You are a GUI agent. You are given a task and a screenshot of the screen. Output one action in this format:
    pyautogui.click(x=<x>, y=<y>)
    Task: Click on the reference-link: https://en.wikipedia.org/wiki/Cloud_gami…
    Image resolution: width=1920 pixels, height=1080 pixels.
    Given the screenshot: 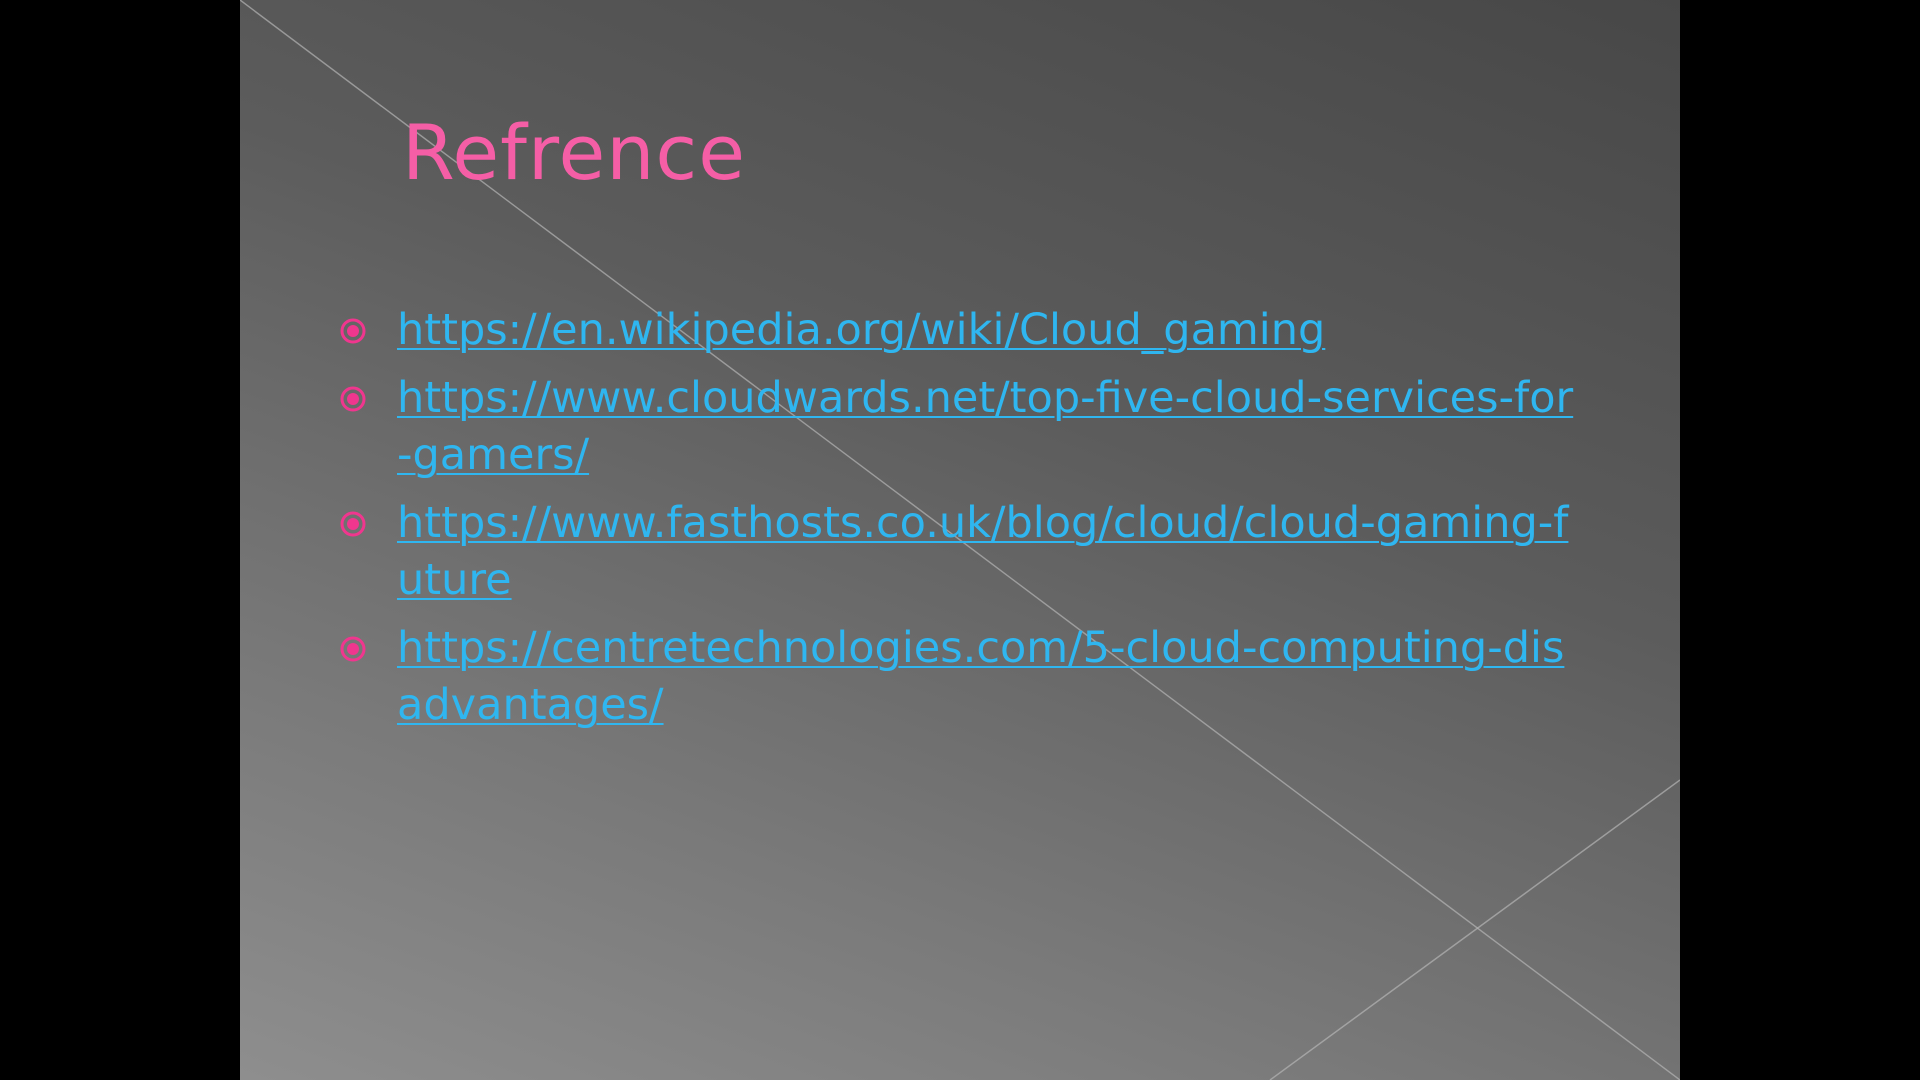 What is the action you would take?
    pyautogui.click(x=861, y=330)
    